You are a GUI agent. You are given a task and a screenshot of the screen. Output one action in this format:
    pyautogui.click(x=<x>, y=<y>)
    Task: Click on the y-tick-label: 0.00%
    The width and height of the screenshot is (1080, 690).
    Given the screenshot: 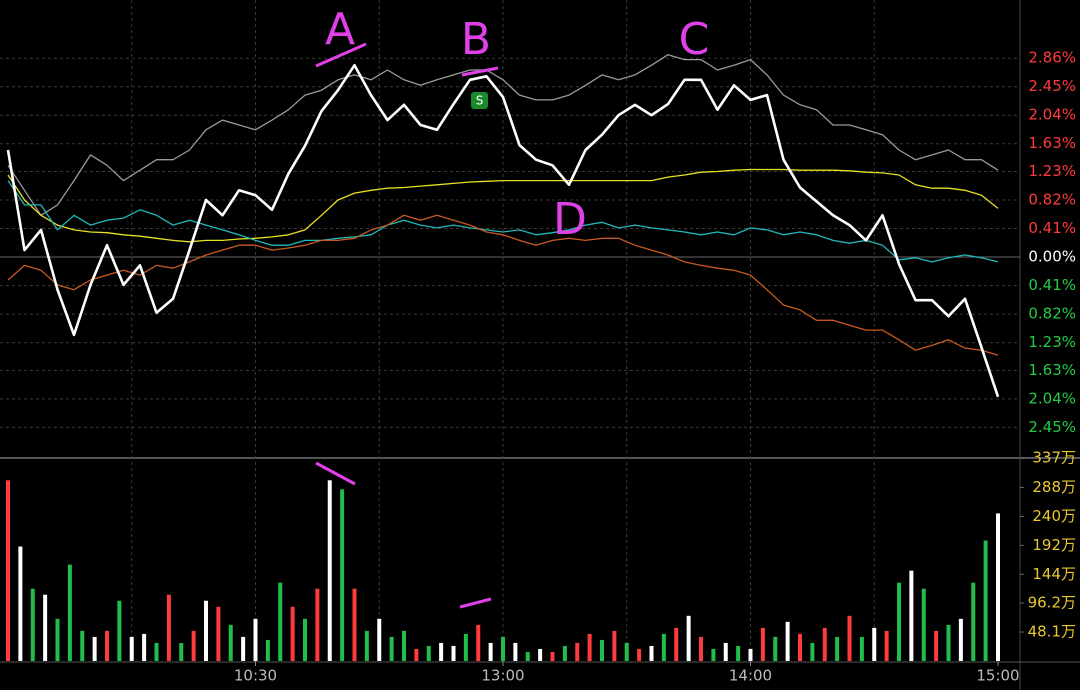 What is the action you would take?
    pyautogui.click(x=1052, y=257)
    